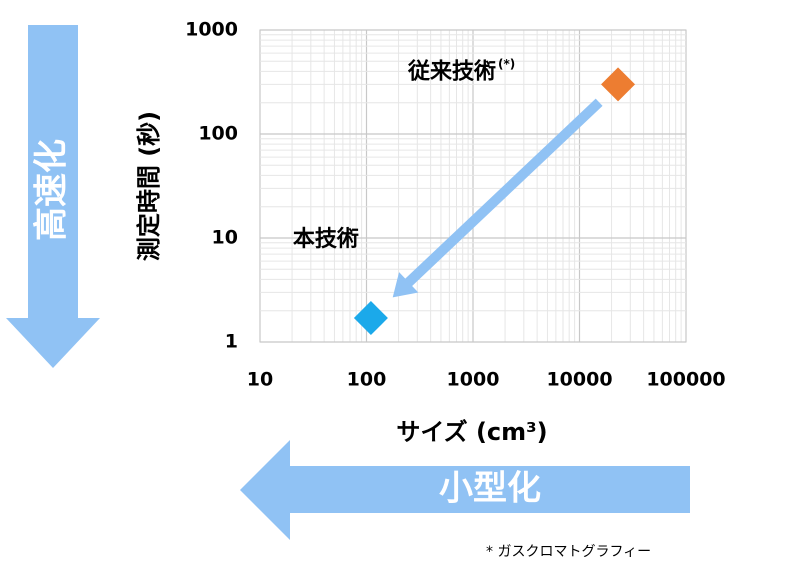 This screenshot has width=800, height=576. Describe the element at coordinates (231, 342) in the screenshot. I see `y-tick-label: 1` at that location.